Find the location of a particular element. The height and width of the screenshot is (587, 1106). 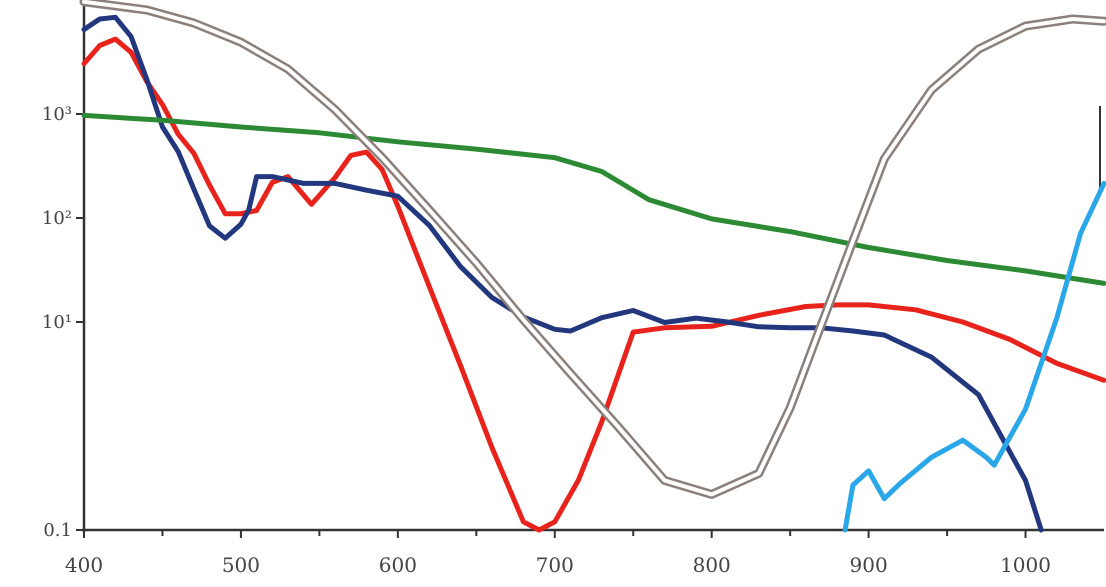

y-tick-label: 10¹ is located at coordinates (57, 322).